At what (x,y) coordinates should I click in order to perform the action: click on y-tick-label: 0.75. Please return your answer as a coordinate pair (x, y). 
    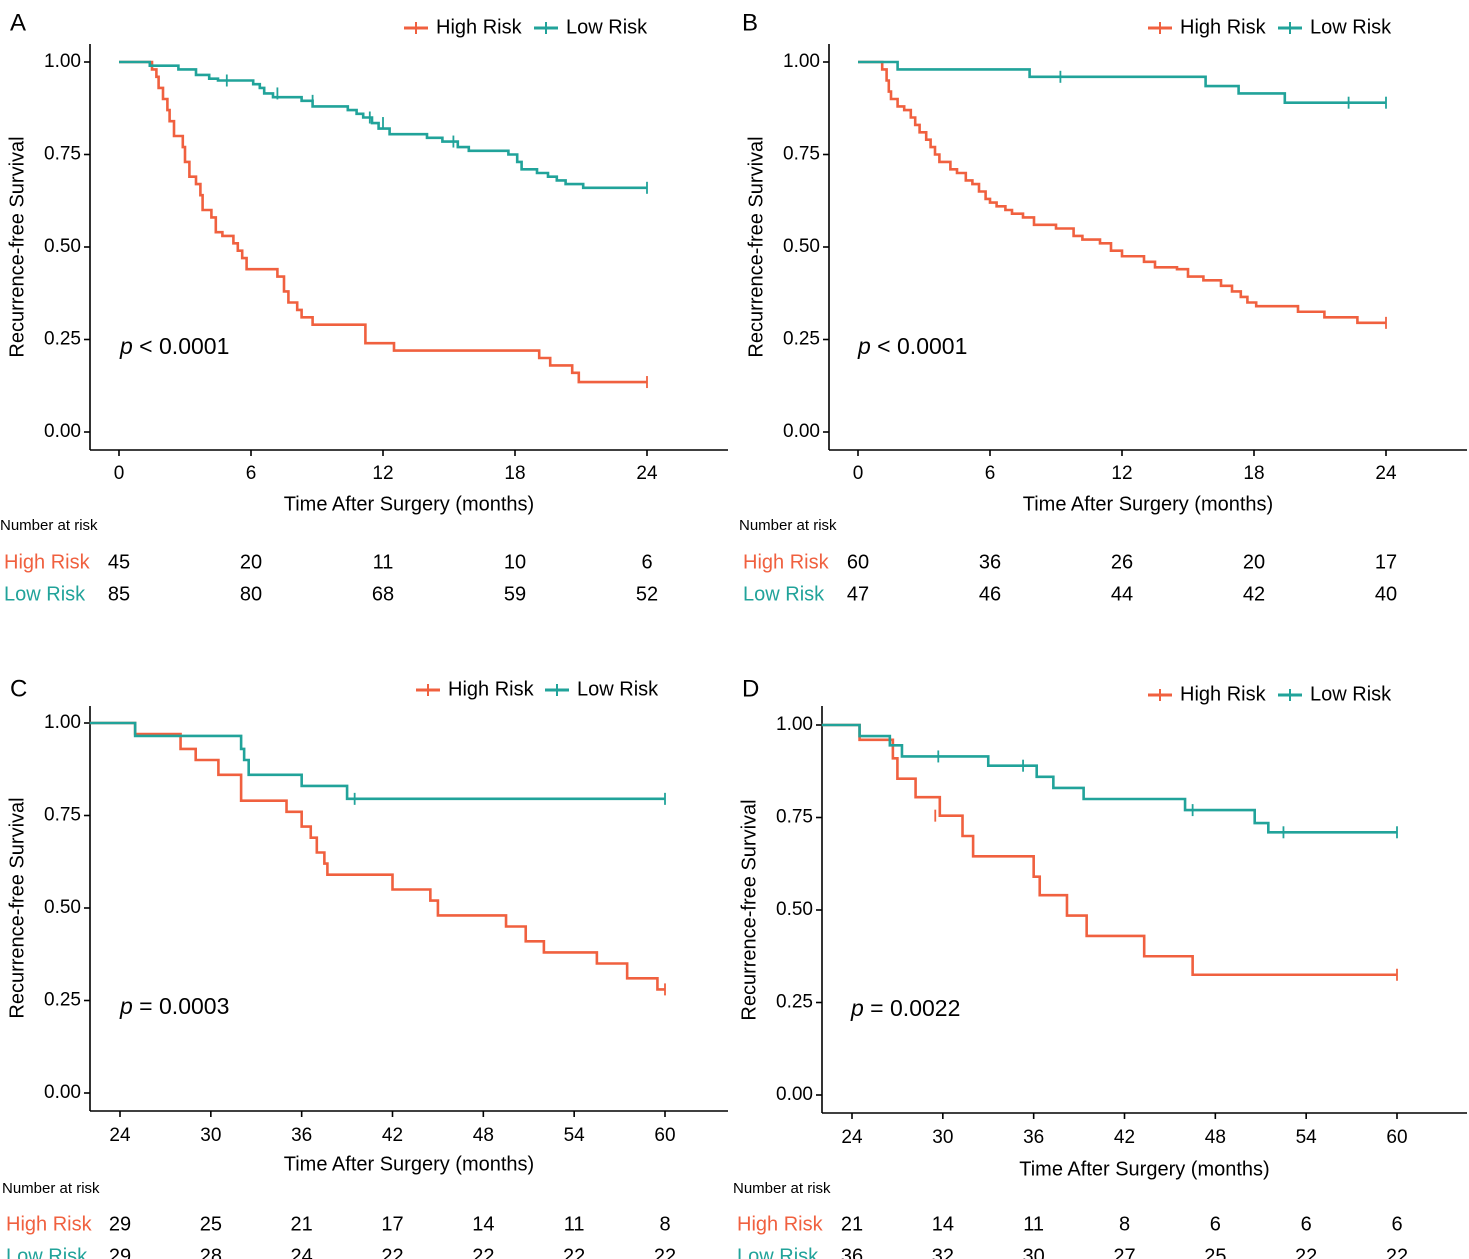
    Looking at the image, I should click on (801, 154).